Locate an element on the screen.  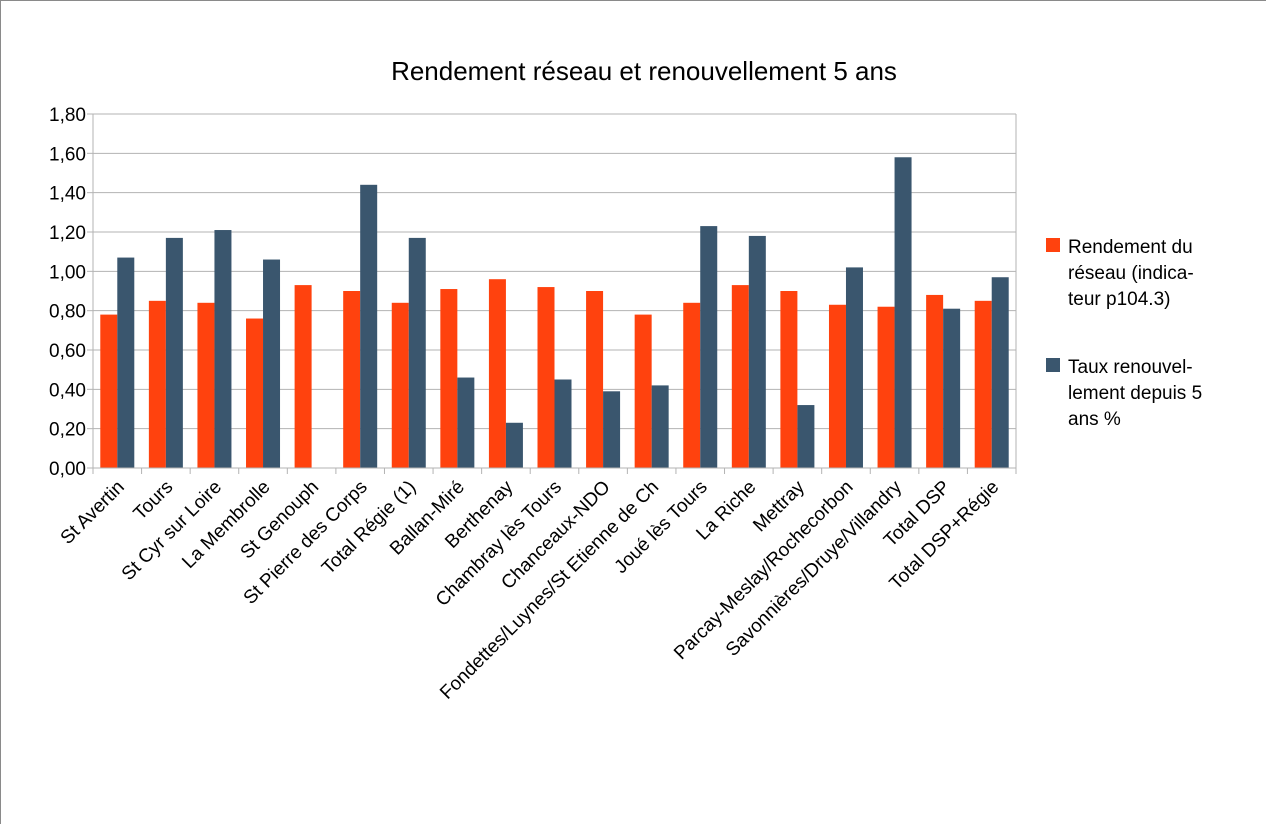
legend-label: teur p104.3) is located at coordinates (1119, 299).